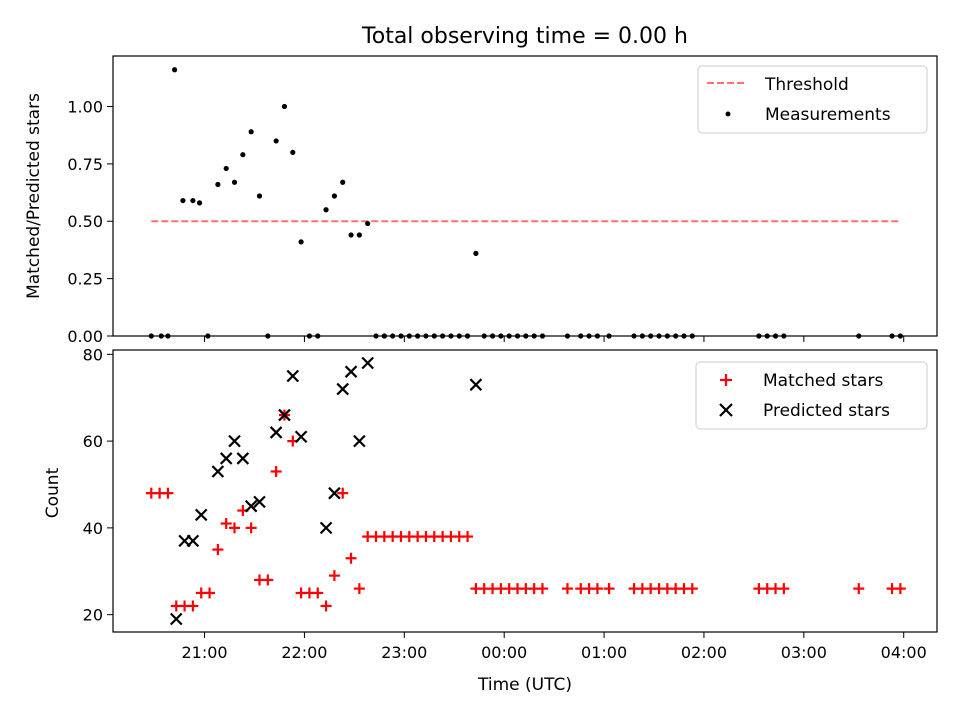  I want to click on top-ytick-label: 0.75, so click(85, 164).